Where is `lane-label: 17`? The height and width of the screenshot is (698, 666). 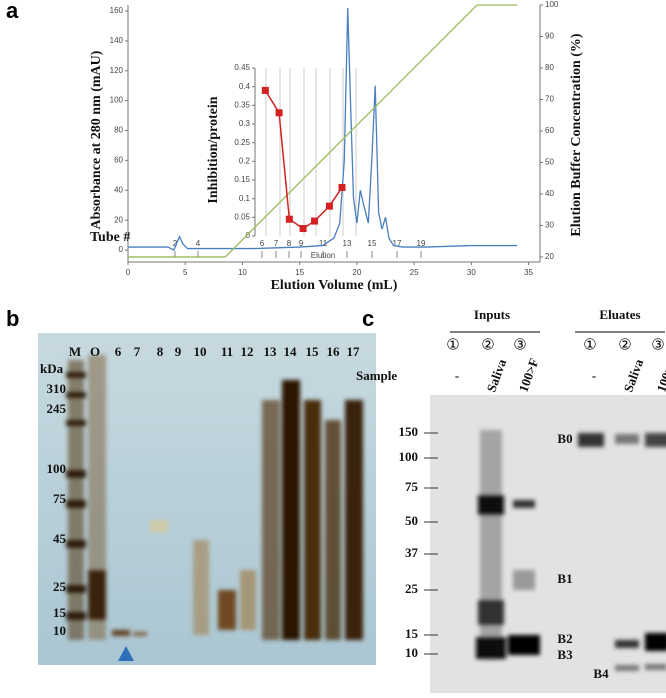 lane-label: 17 is located at coordinates (354, 351).